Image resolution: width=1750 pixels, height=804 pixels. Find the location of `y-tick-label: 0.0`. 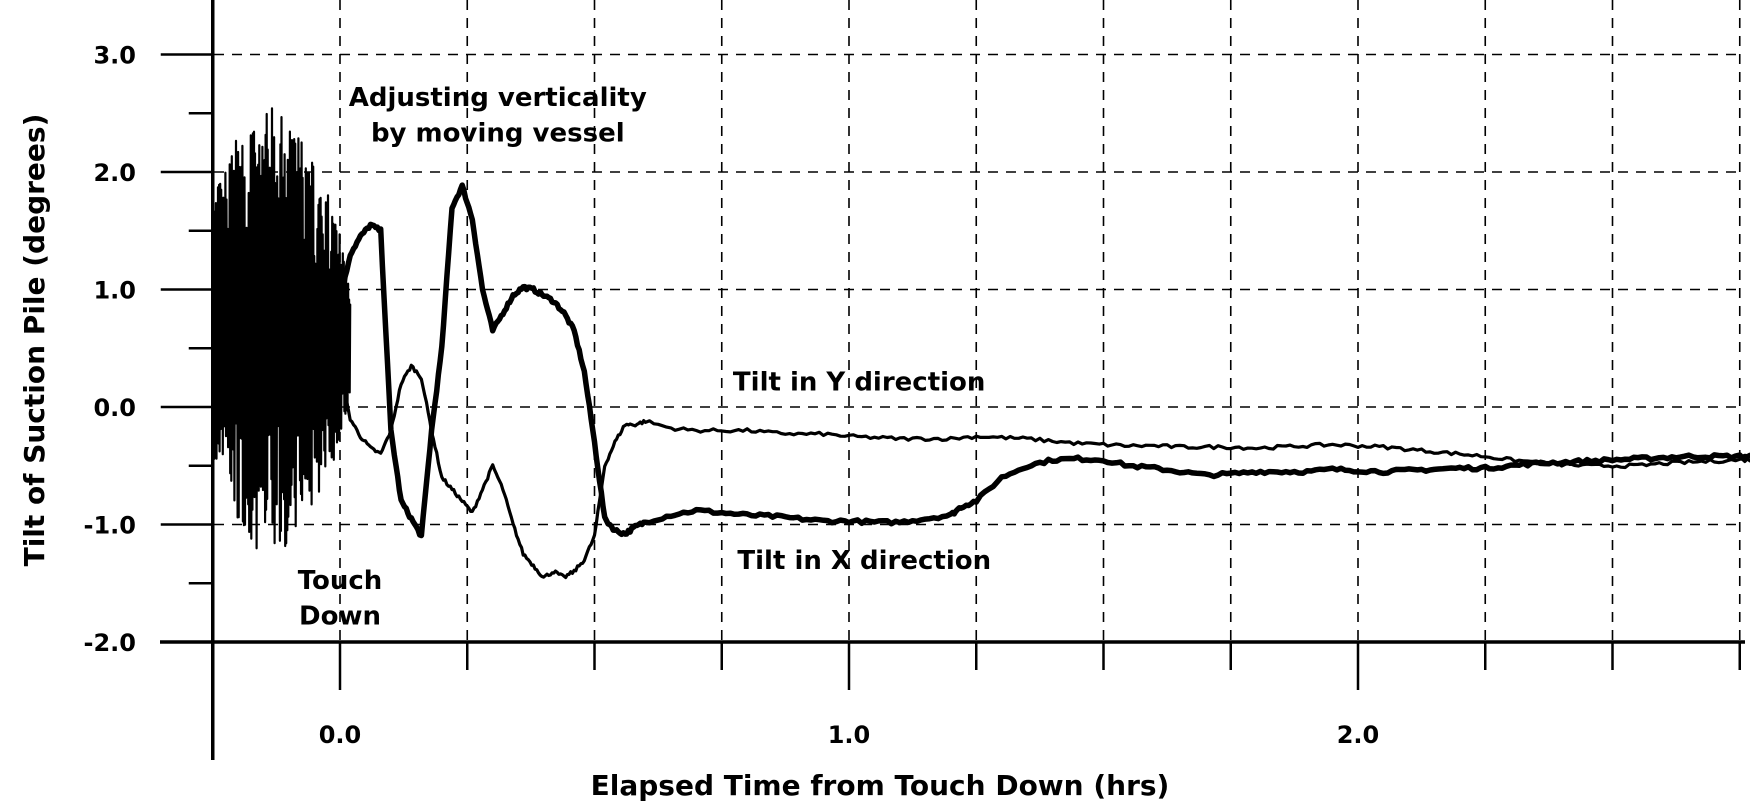

y-tick-label: 0.0 is located at coordinates (114, 408).